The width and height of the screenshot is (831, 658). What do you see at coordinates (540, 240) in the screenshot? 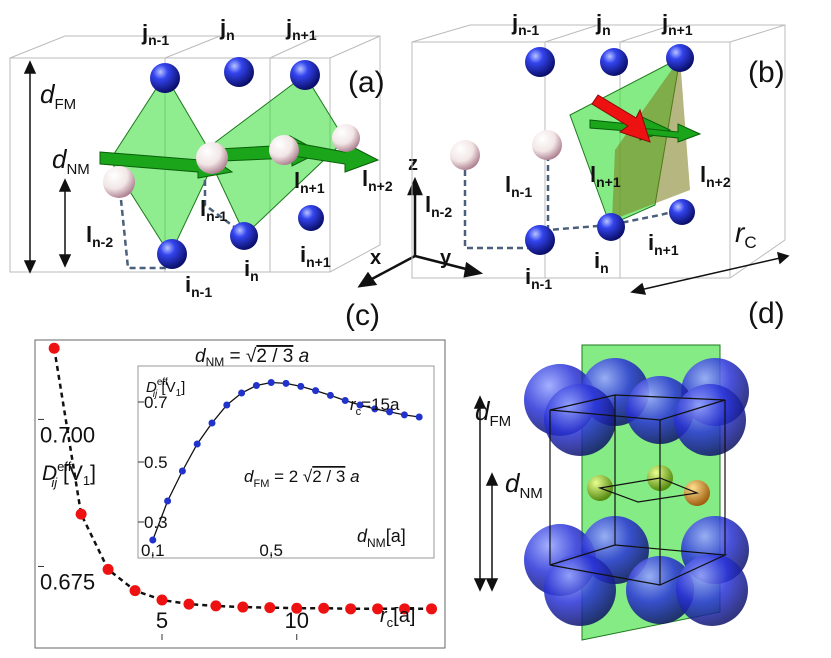
I see `atom-i-n-minus-1-b` at bounding box center [540, 240].